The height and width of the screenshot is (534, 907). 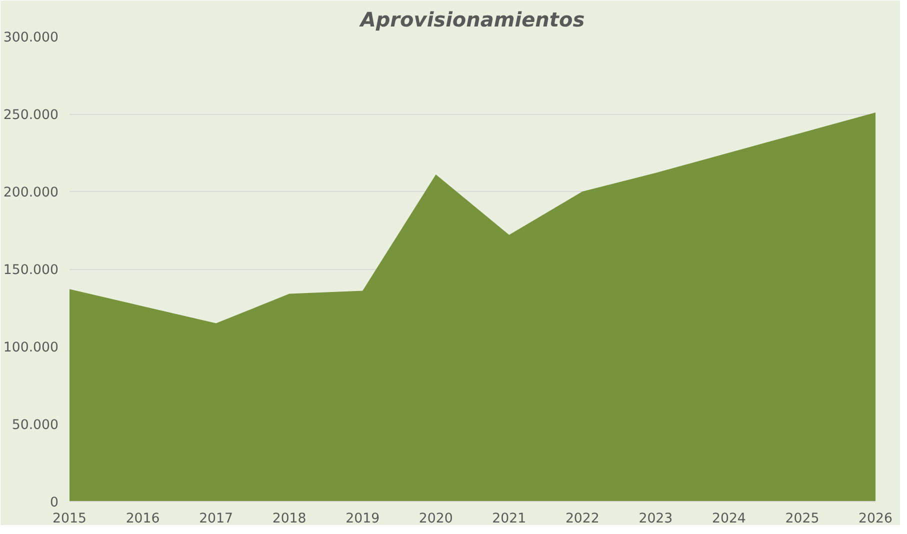 What do you see at coordinates (31, 193) in the screenshot?
I see `y-tick-label: 200.000` at bounding box center [31, 193].